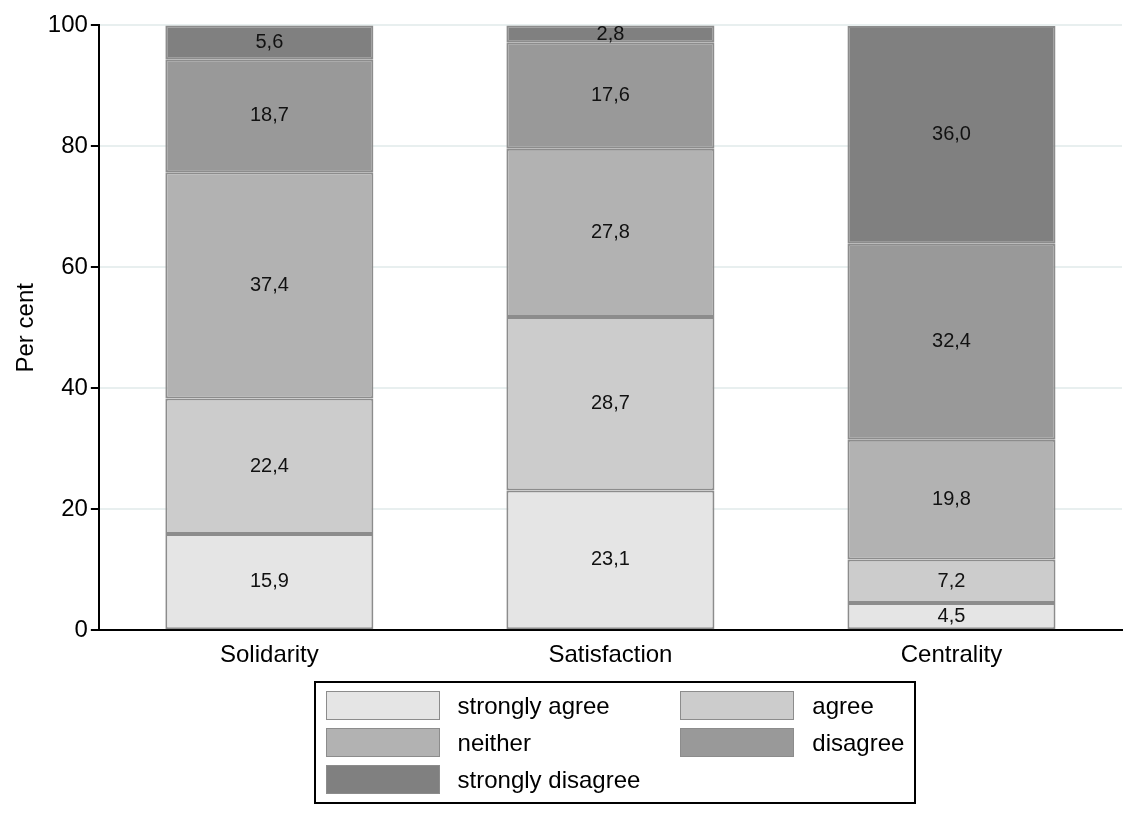  Describe the element at coordinates (74, 265) in the screenshot. I see `y-tick-label: 60` at that location.